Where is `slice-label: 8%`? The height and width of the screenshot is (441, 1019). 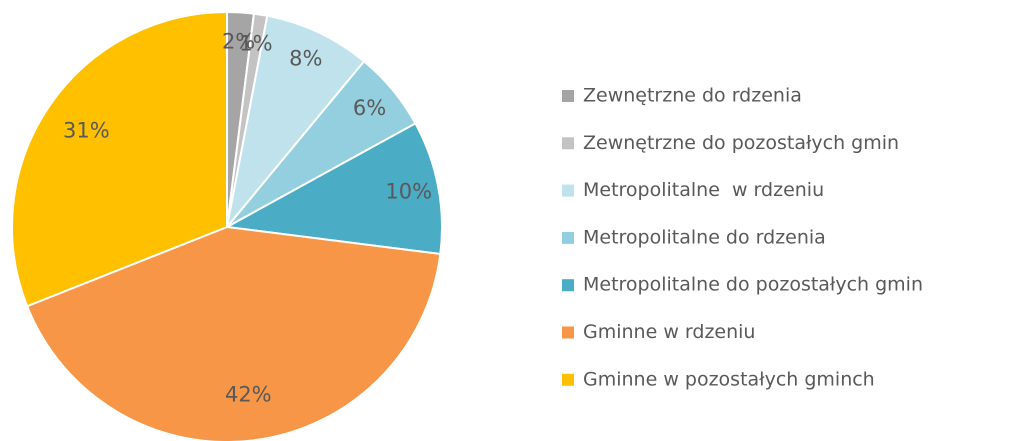 slice-label: 8% is located at coordinates (305, 59).